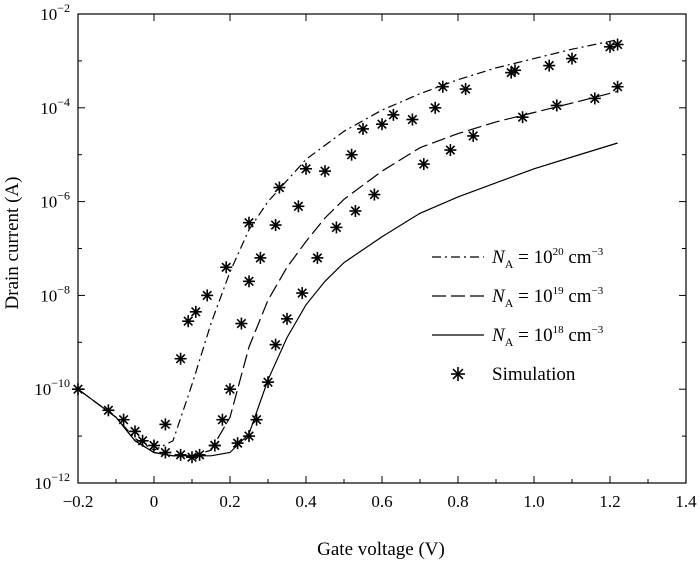 The image size is (700, 564). Describe the element at coordinates (609, 501) in the screenshot. I see `x-tick-label: 1.2` at that location.